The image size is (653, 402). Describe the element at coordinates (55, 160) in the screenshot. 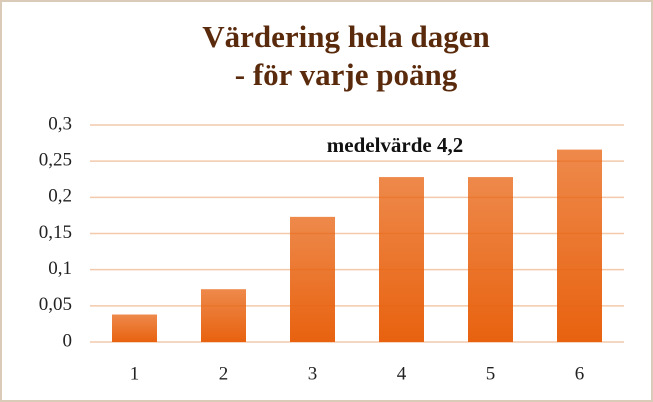

I see `y-tick-label: 0,25` at that location.